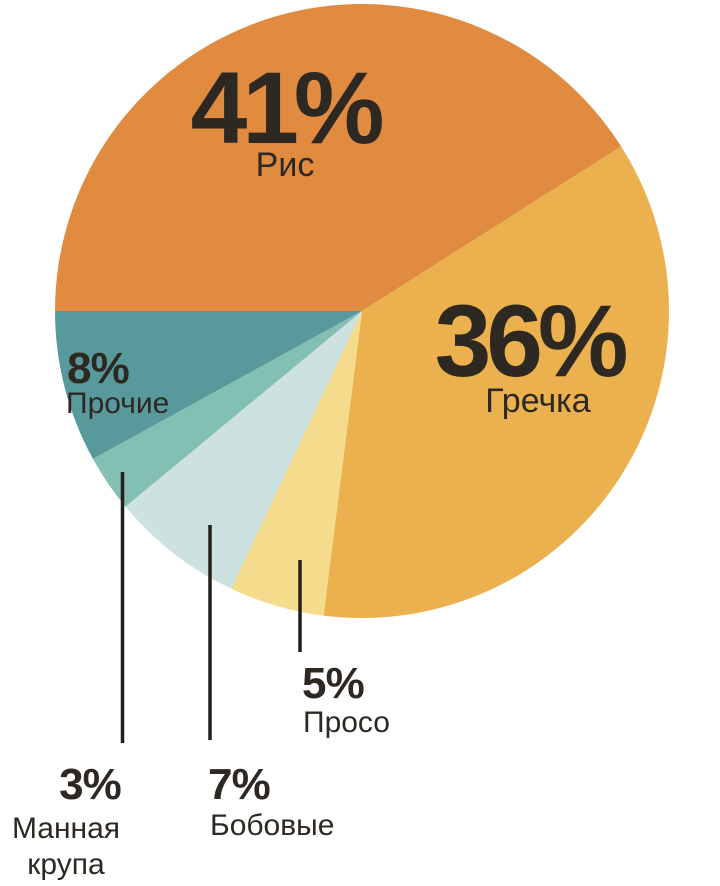 Image resolution: width=720 pixels, height=886 pixels. I want to click on legumes-label: Бобовые, so click(272, 825).